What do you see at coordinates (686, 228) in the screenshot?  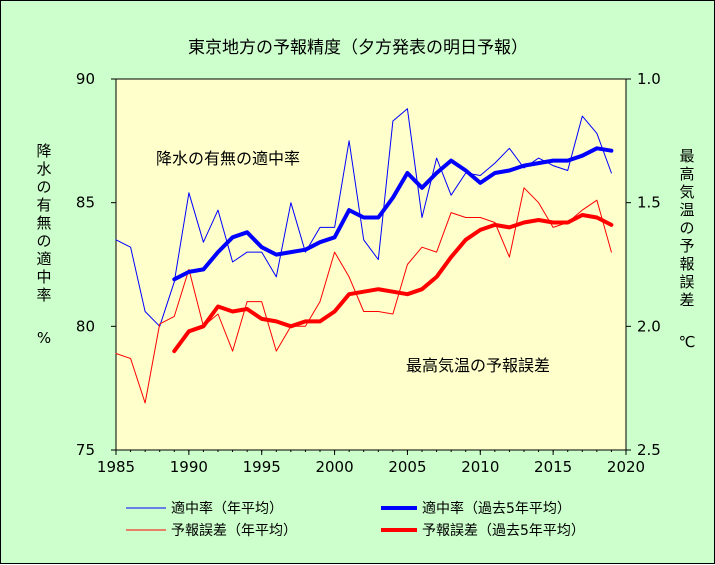 I see `y-right-axis-title-char: の` at bounding box center [686, 228].